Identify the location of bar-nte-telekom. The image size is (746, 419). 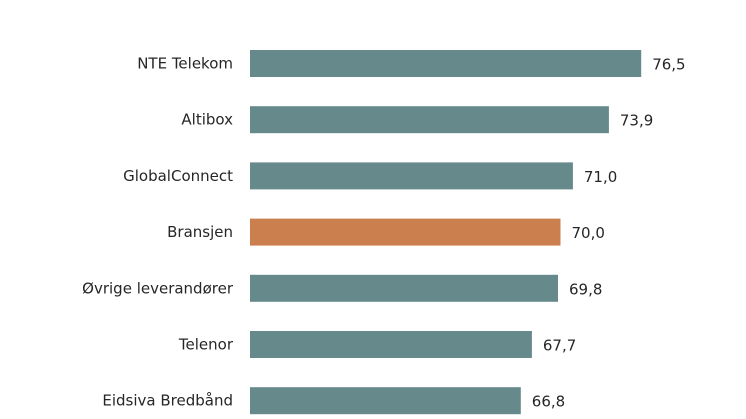
(446, 63).